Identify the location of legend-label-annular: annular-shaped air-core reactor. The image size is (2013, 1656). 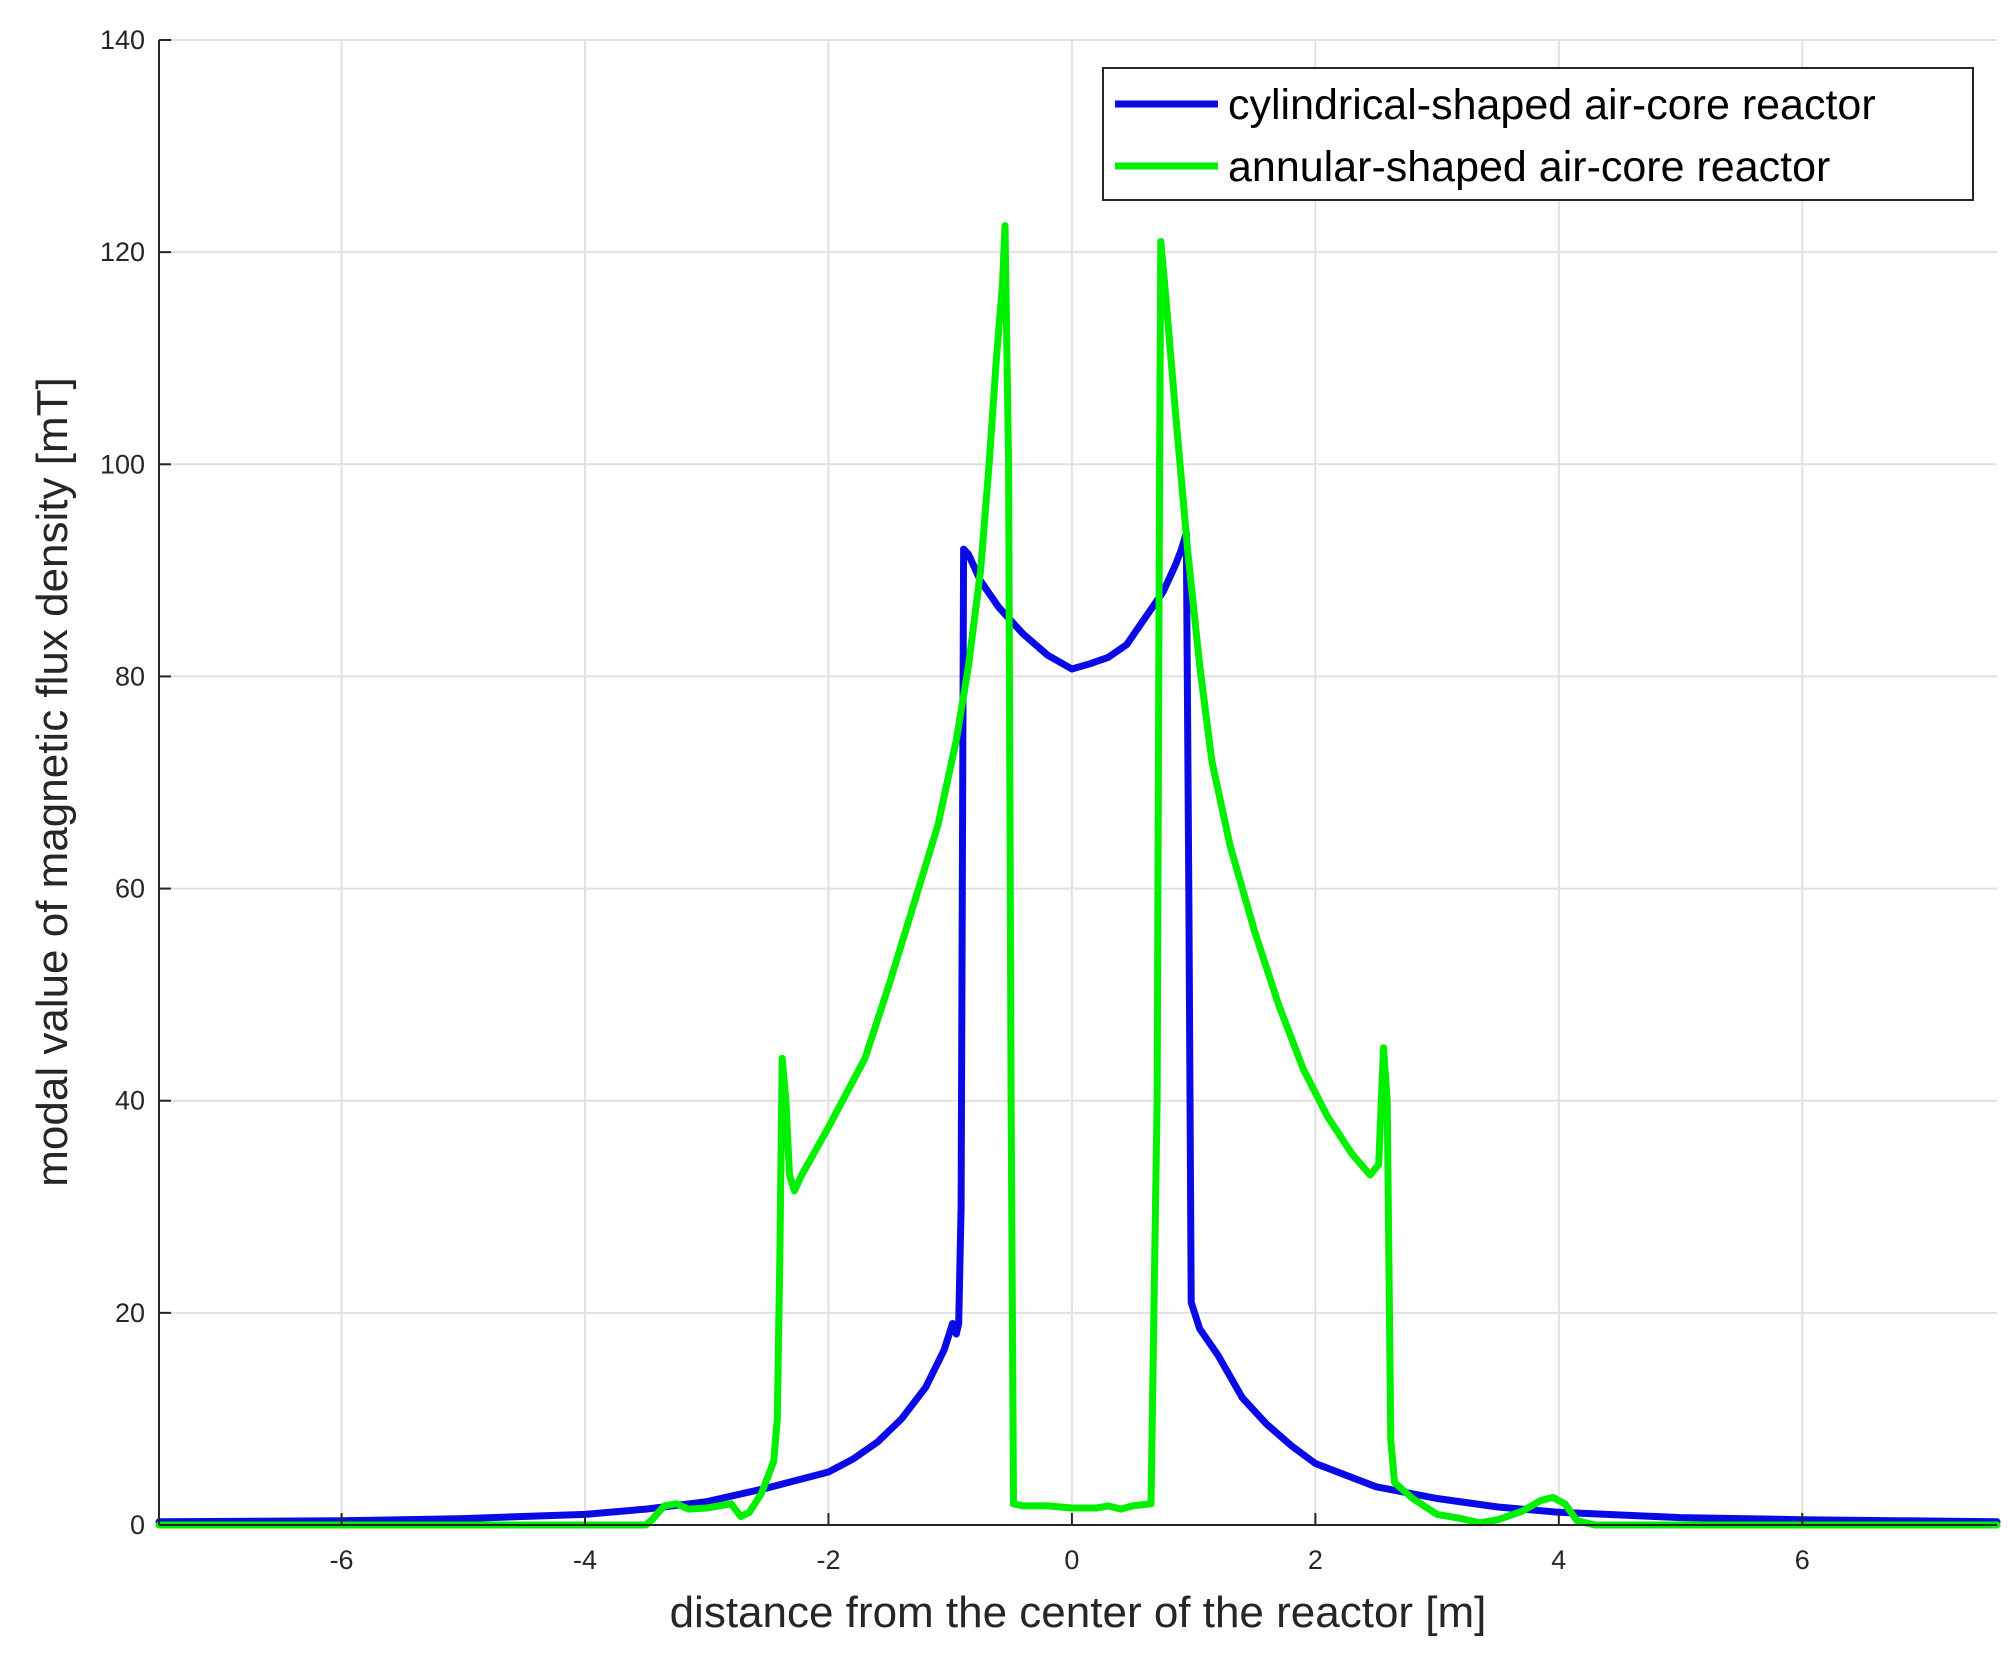
(1529, 167).